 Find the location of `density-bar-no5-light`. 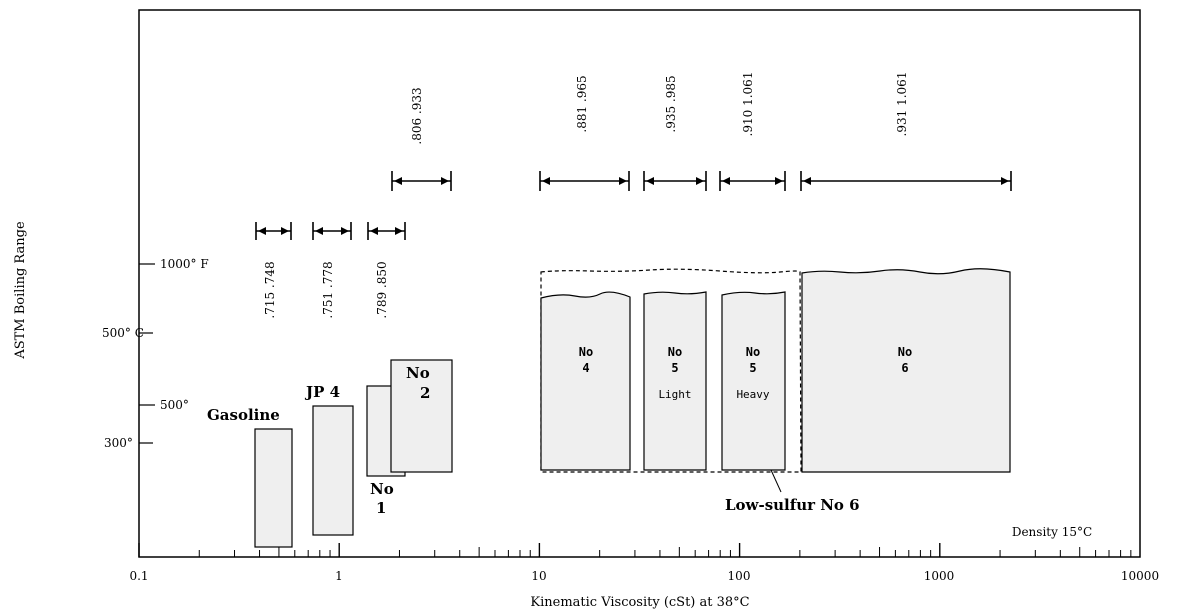

density-bar-no5-light is located at coordinates (675, 181).